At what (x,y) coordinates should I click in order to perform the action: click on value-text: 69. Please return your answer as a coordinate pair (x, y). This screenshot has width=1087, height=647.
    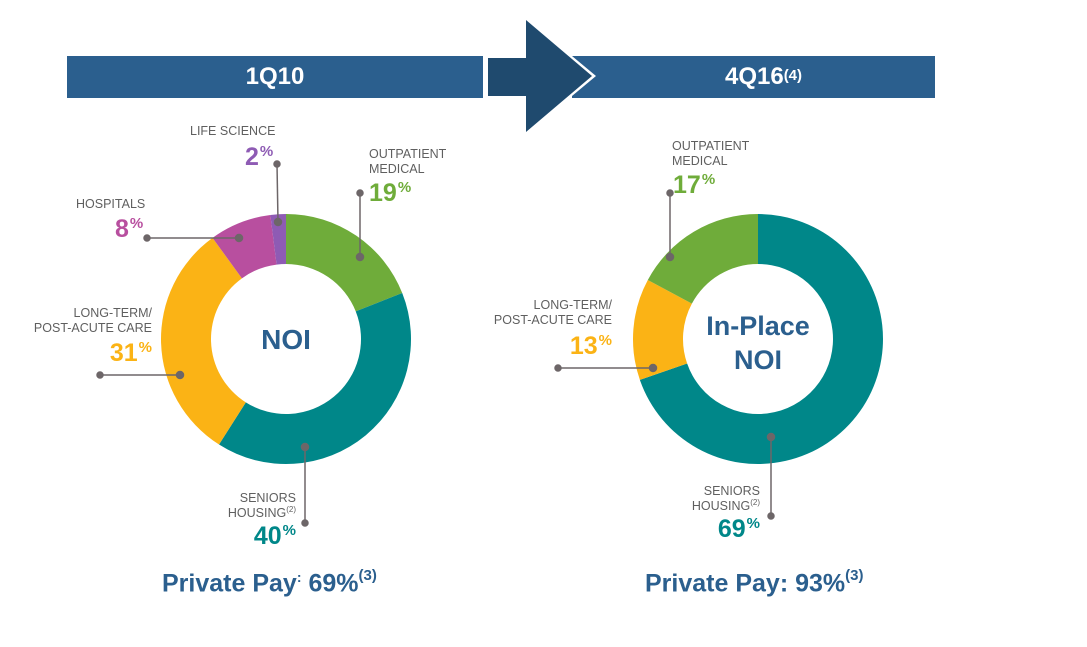
    Looking at the image, I should click on (731, 529).